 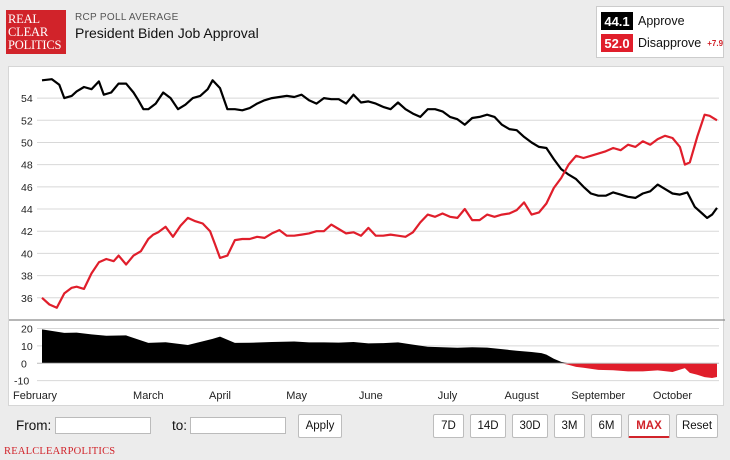 What do you see at coordinates (27, 210) in the screenshot?
I see `y-tick-label-44: 44` at bounding box center [27, 210].